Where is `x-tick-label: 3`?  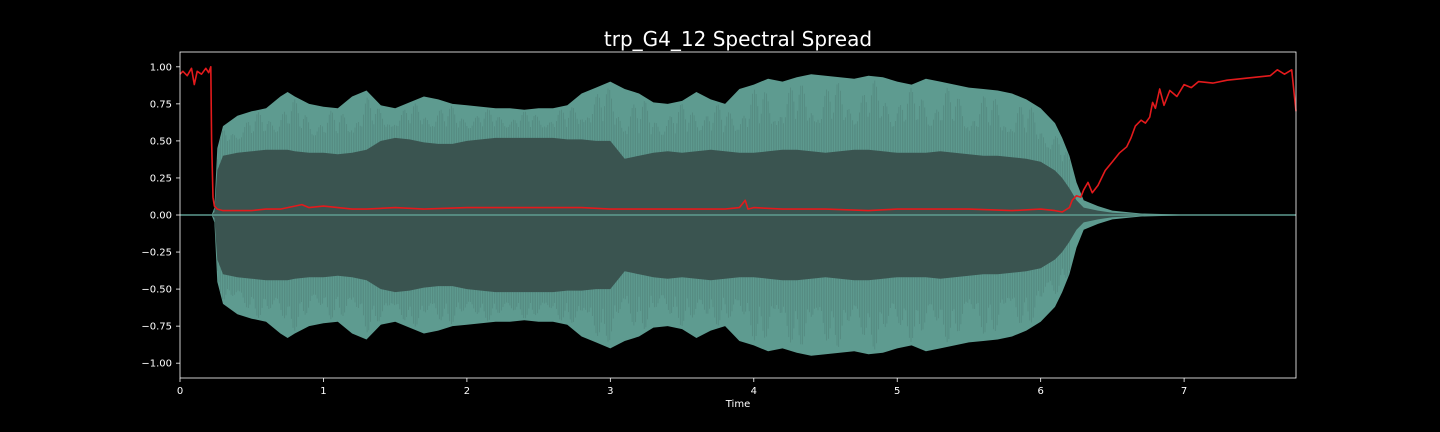 x-tick-label: 3 is located at coordinates (610, 391).